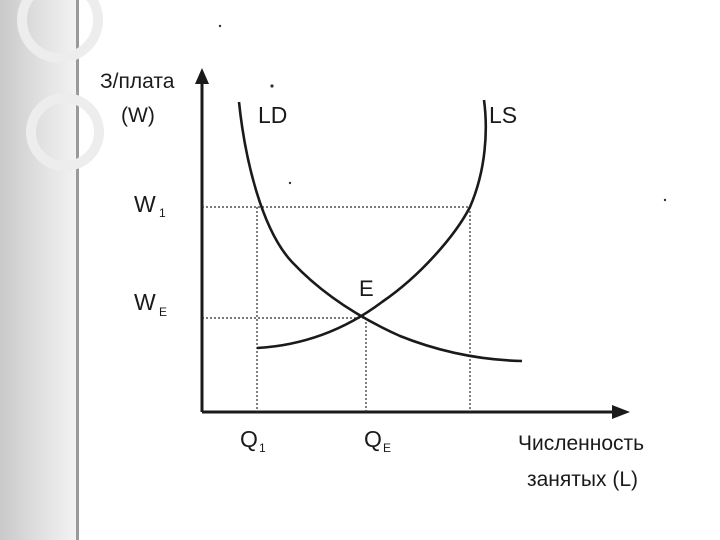 This screenshot has width=720, height=540. What do you see at coordinates (60, 85) in the screenshot?
I see `decorative-circles` at bounding box center [60, 85].